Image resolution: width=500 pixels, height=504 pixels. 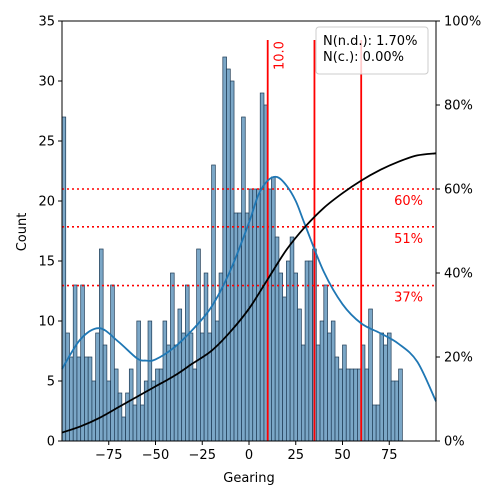 I want to click on y-tick-label: 20, so click(x=46, y=202).